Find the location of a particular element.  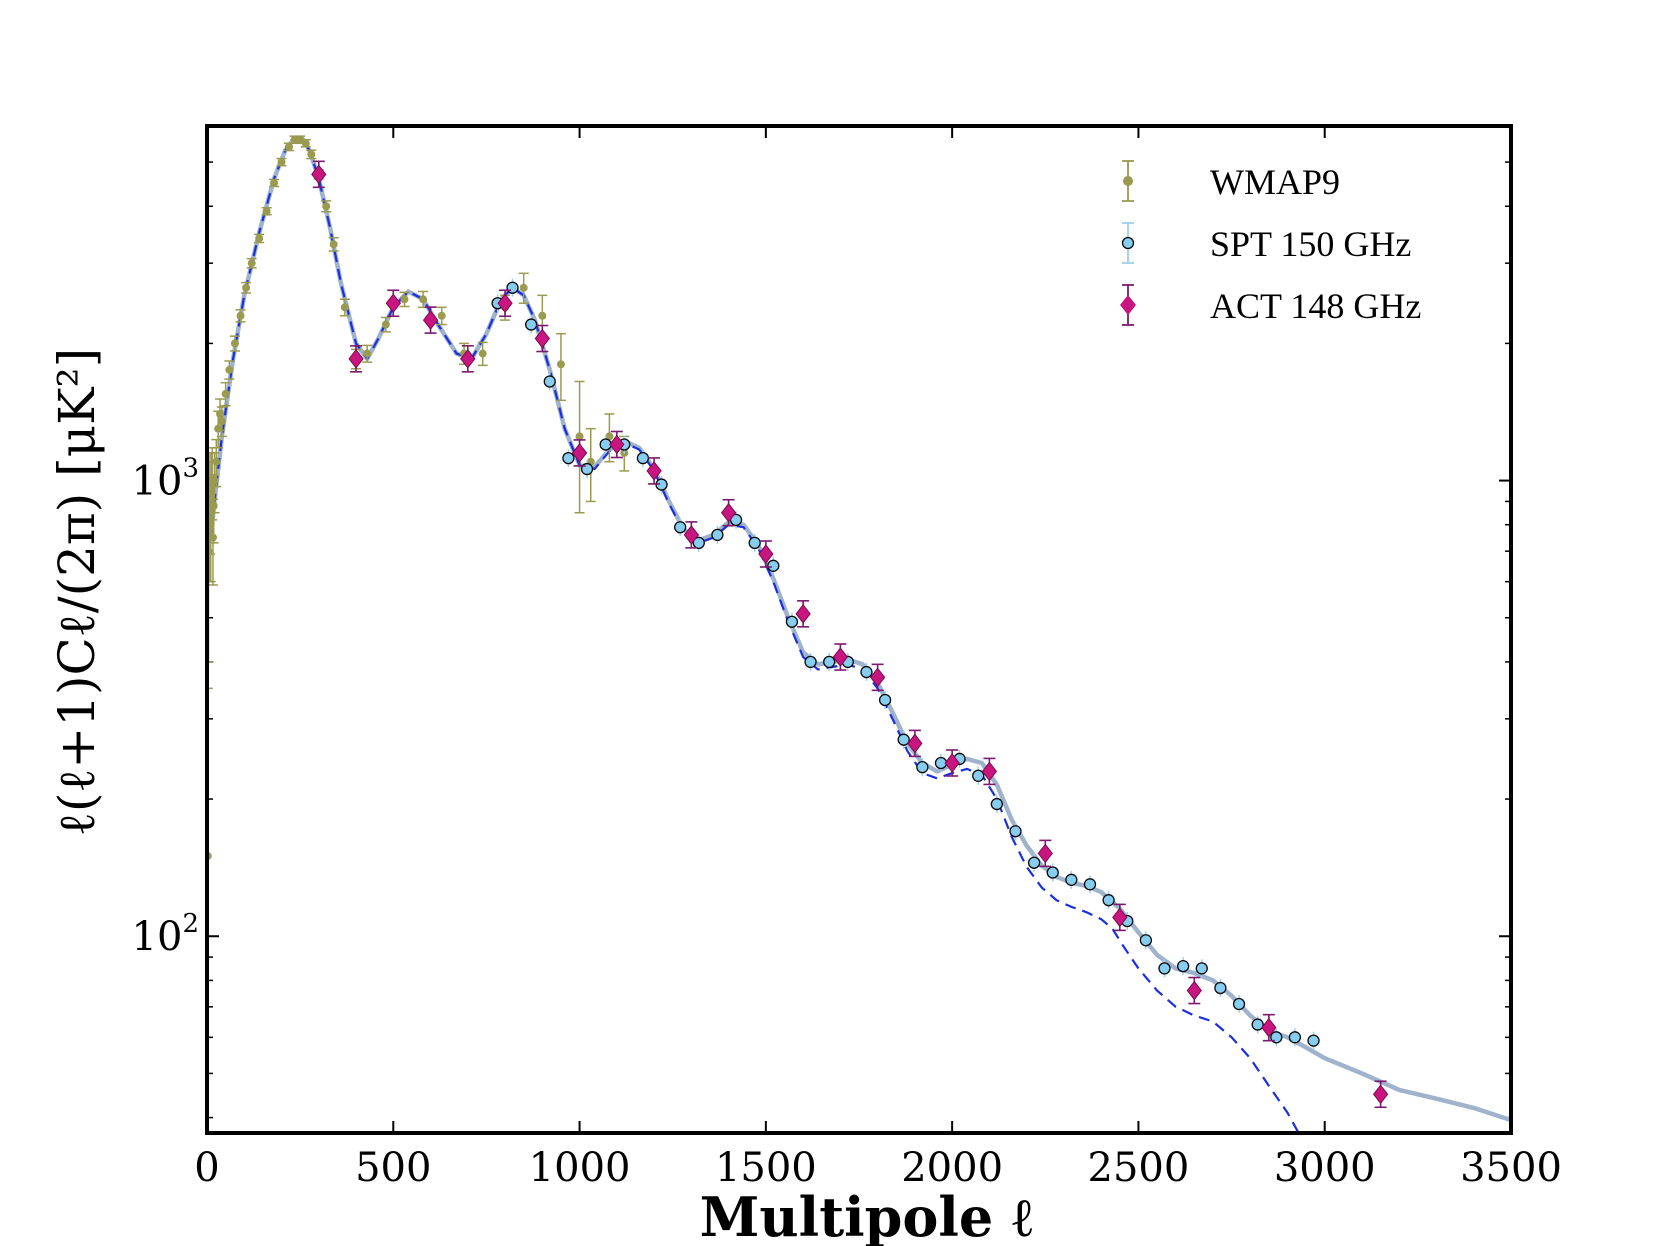

legend-entry-wmap9: WMAP9 is located at coordinates (1231, 181).